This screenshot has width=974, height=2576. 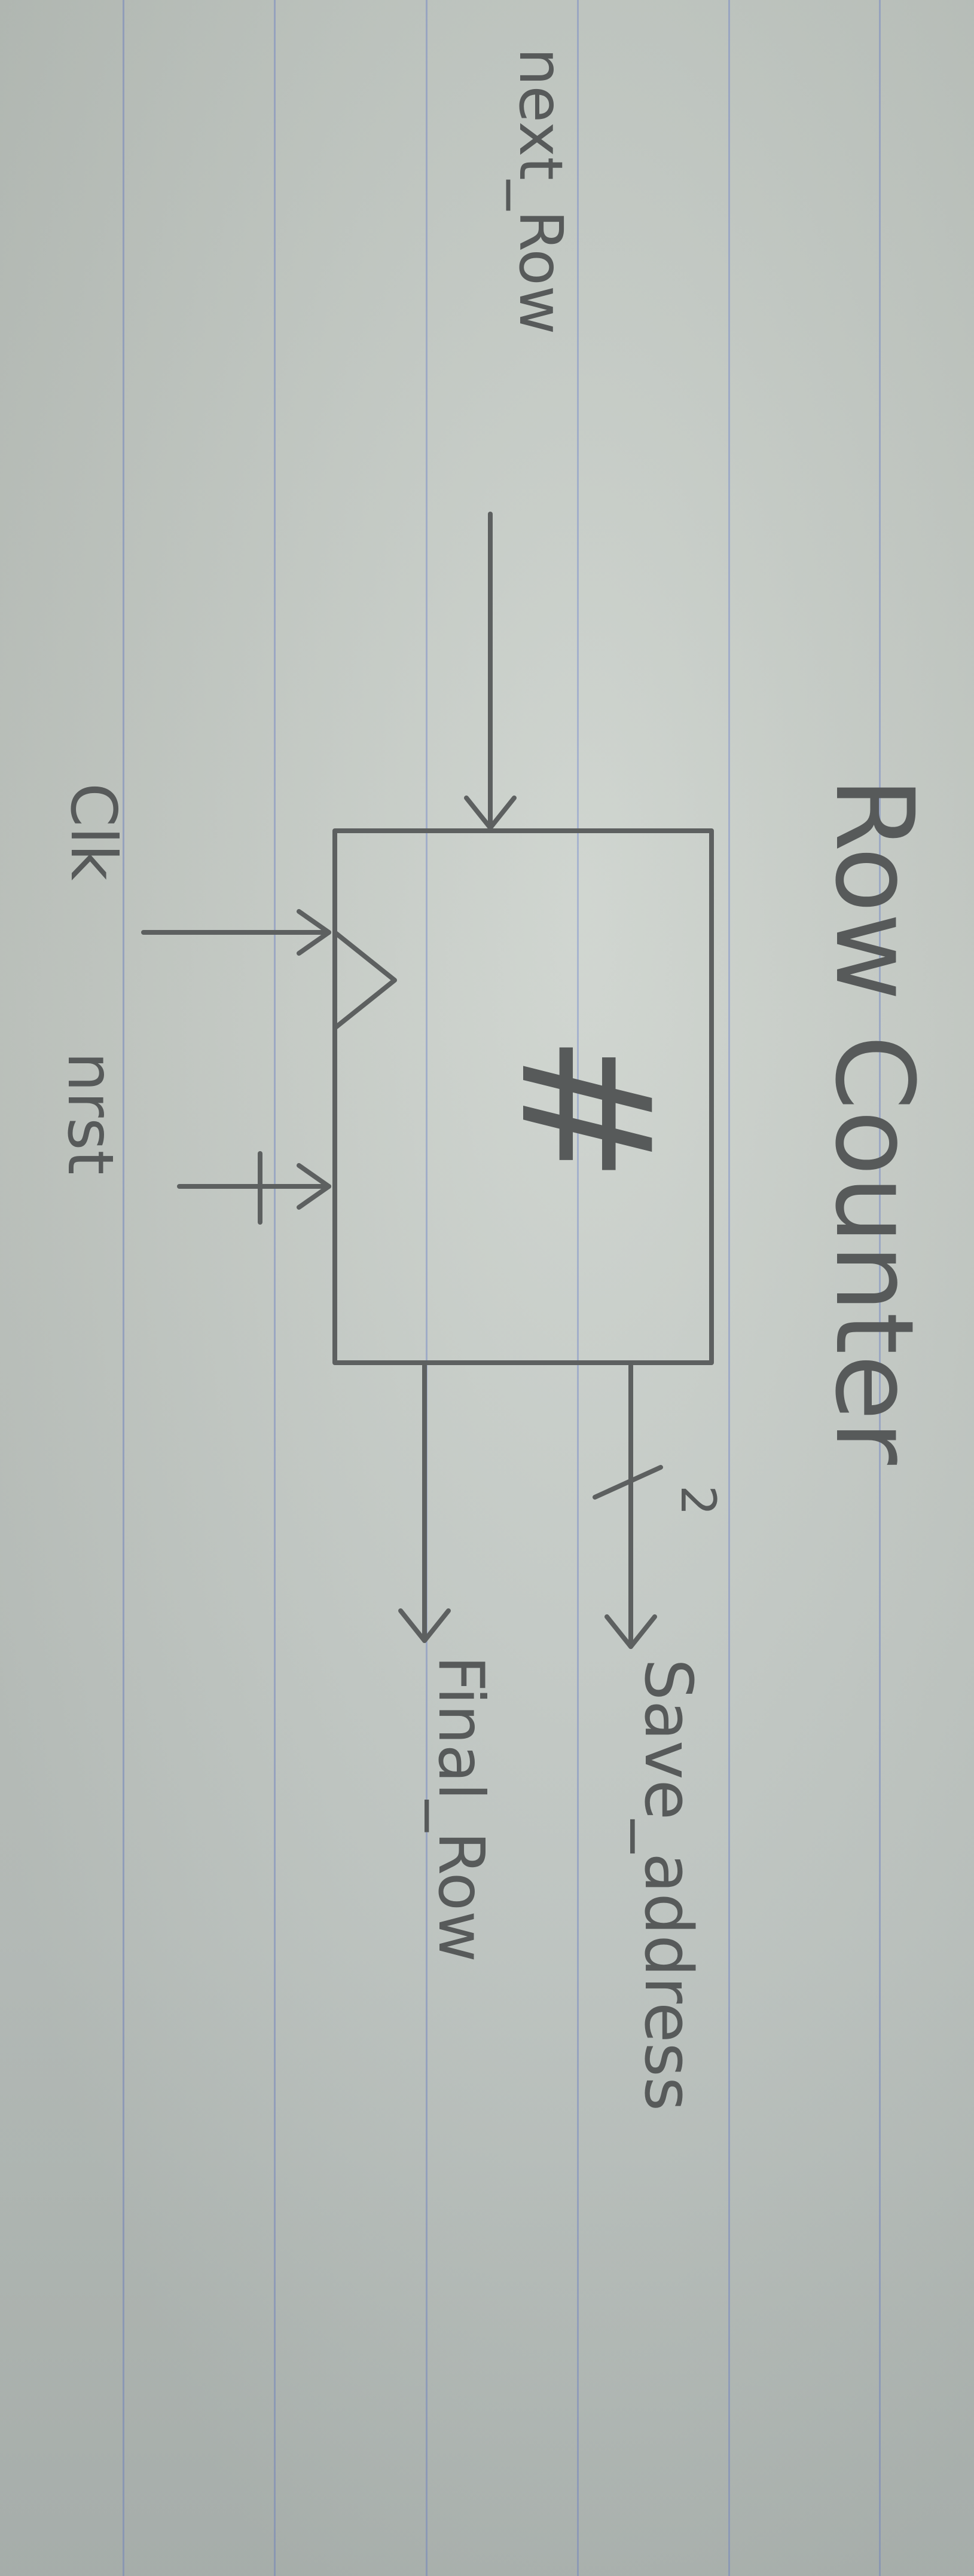 I want to click on nrst-label: nrst, so click(x=90, y=1113).